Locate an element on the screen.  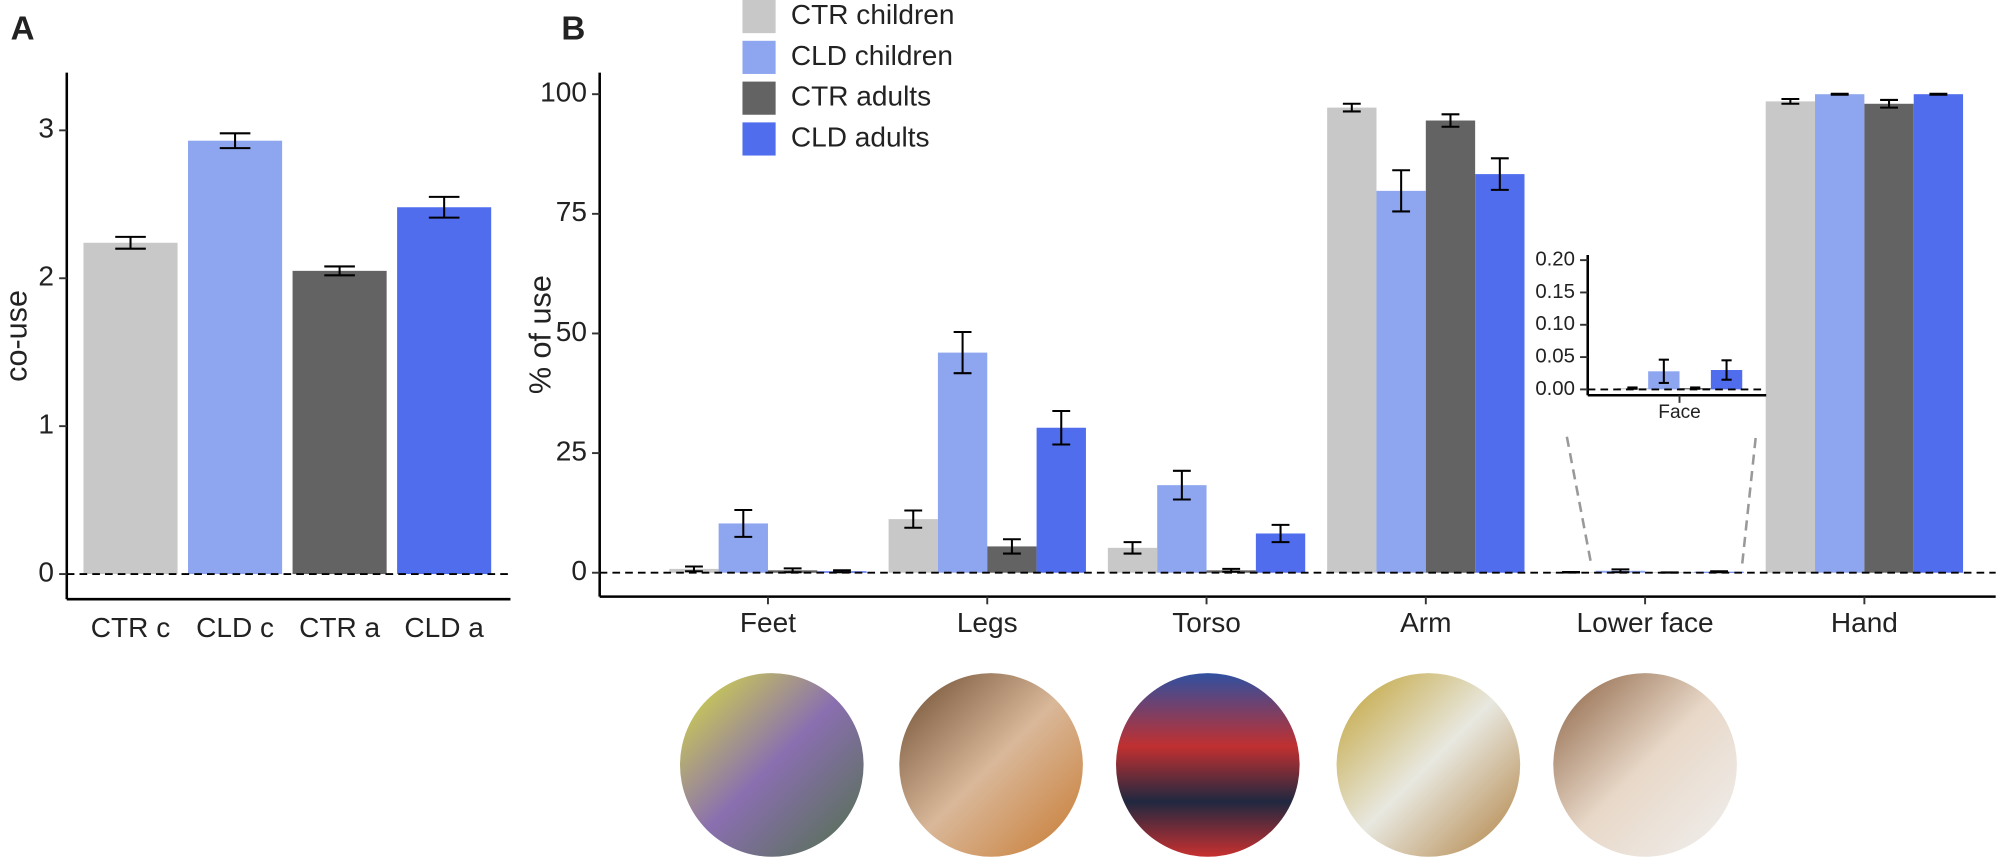
legend-label: CLD adults is located at coordinates (860, 136).